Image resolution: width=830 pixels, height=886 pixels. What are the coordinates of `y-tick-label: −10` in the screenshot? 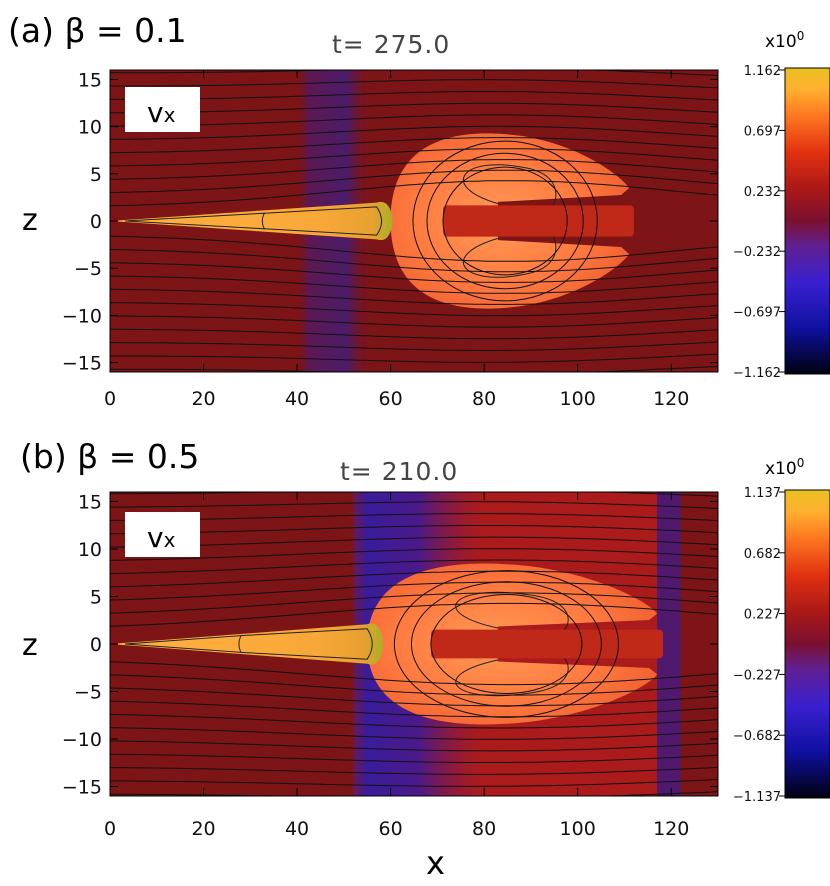 It's located at (82, 316).